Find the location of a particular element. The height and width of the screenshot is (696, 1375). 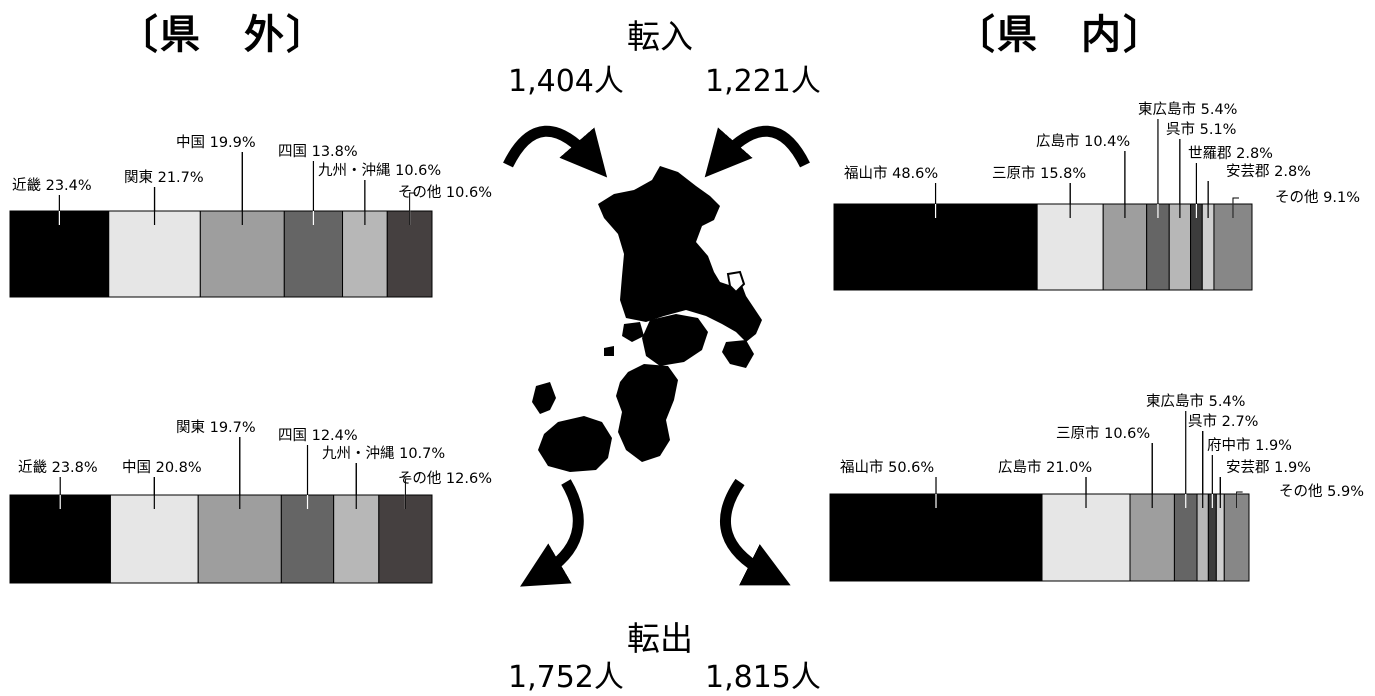

arrow-out-left-icon is located at coordinates (552, 533).